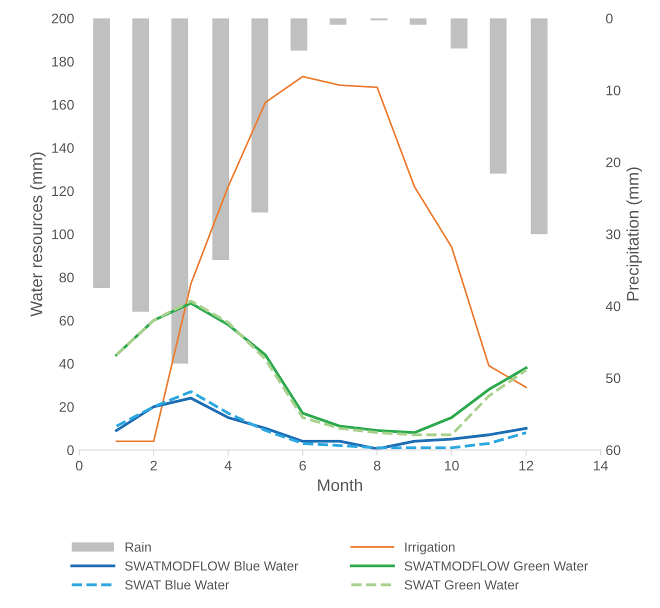 The width and height of the screenshot is (660, 608). I want to click on y2-tick-label: 10, so click(613, 91).